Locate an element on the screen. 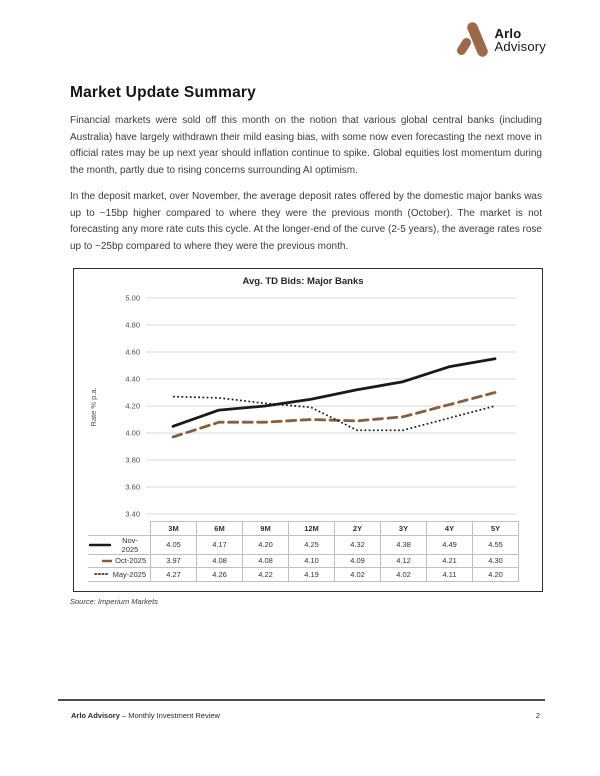 Image resolution: width=600 pixels, height=776 pixels. value-cell: 4.11 is located at coordinates (449, 574).